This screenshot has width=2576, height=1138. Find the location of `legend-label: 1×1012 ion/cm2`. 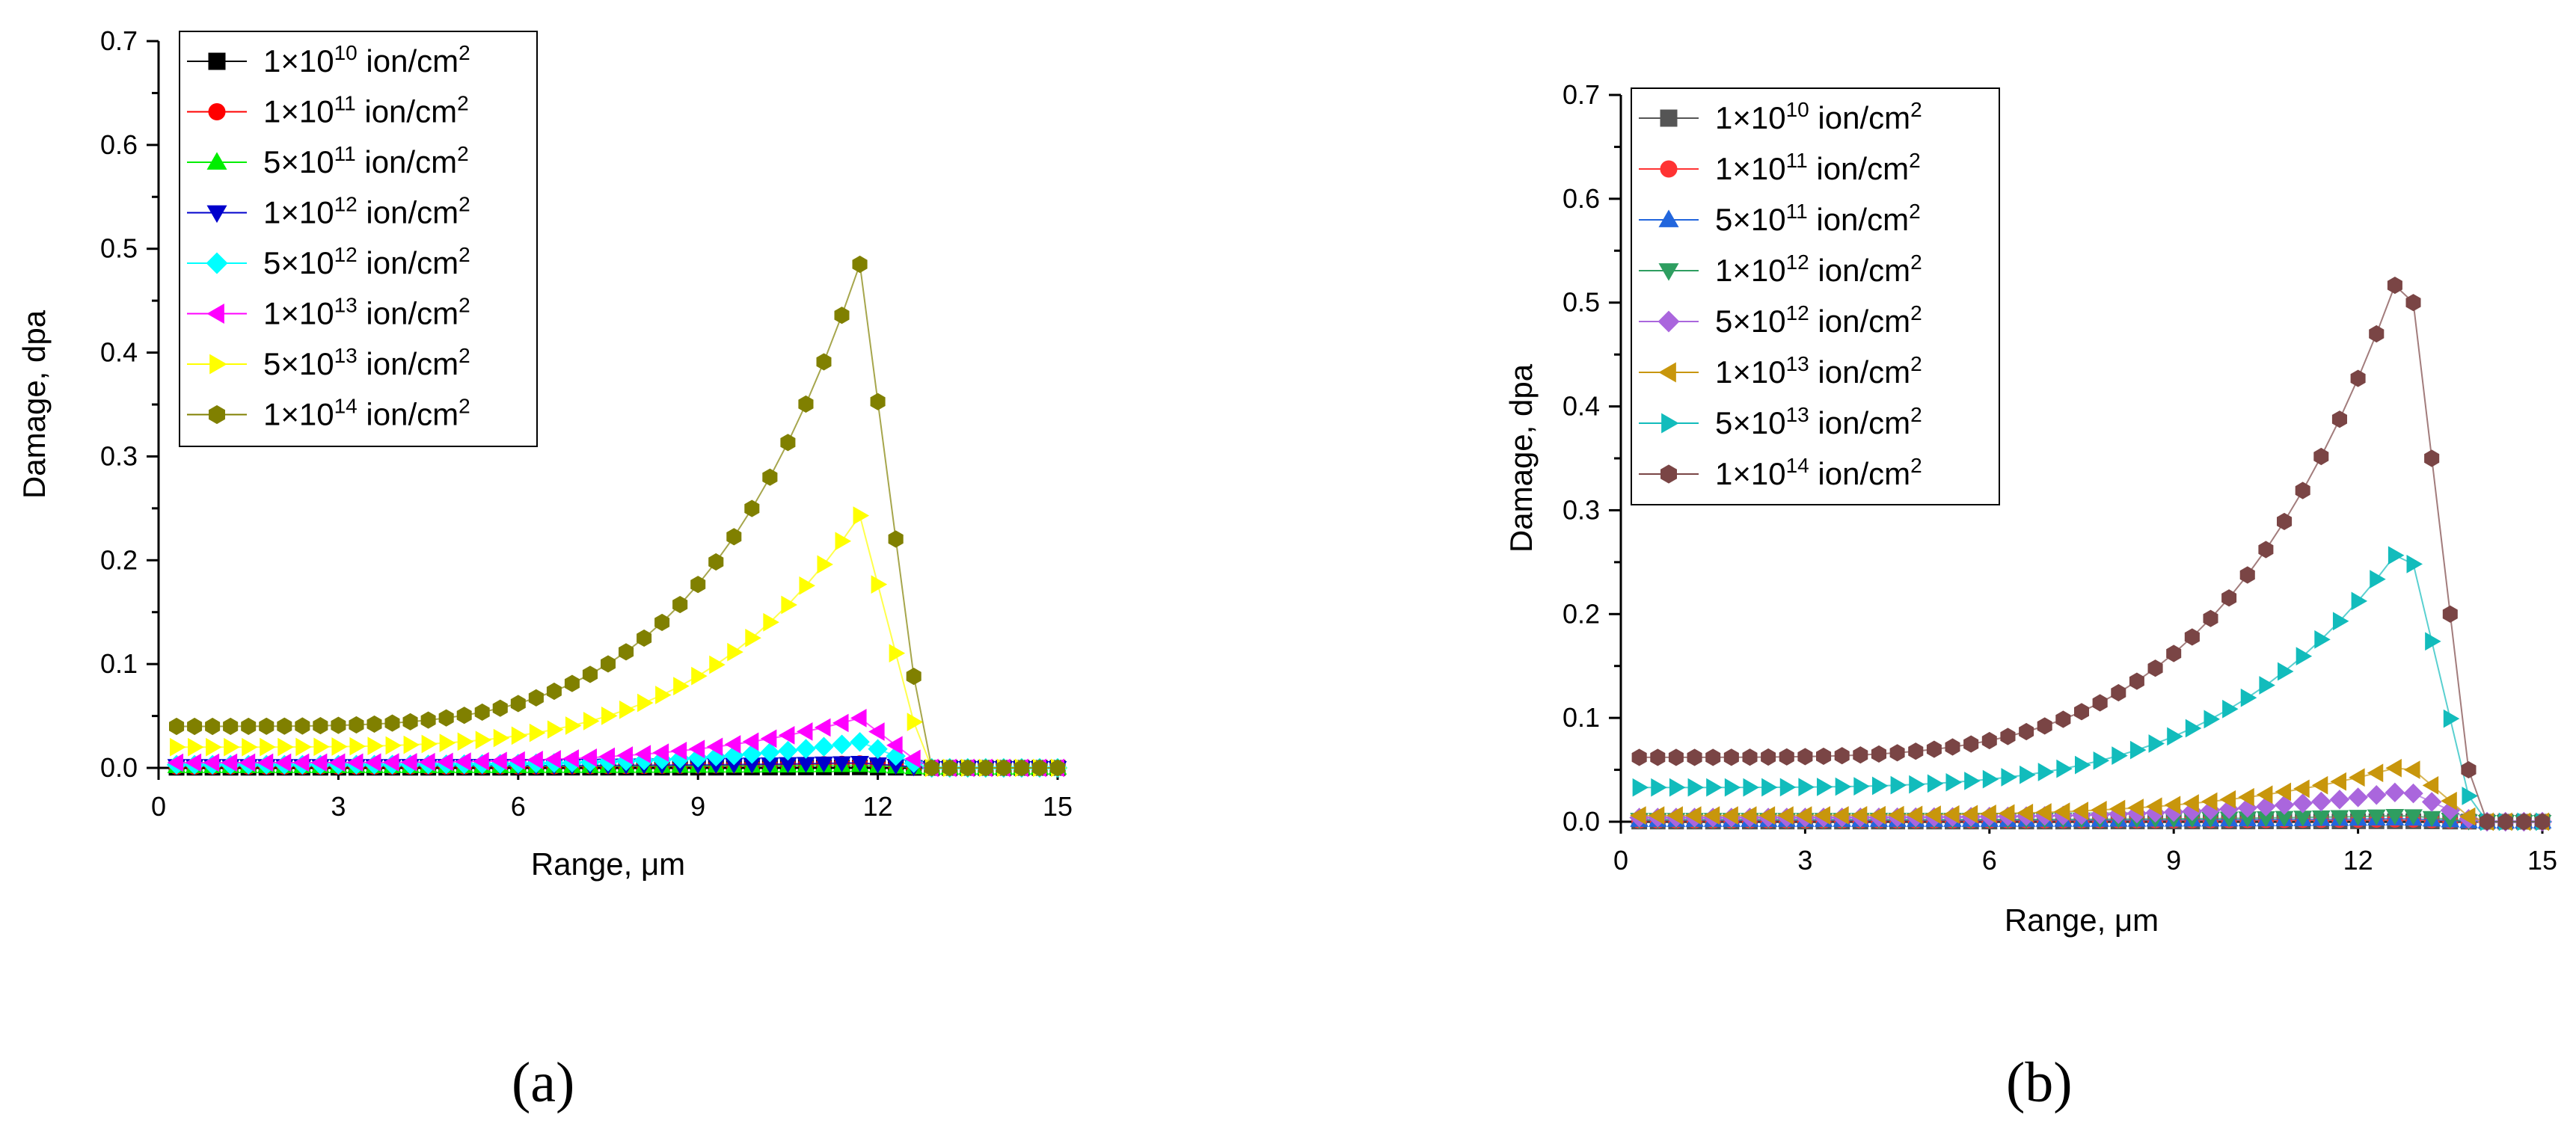

legend-label: 1×1012 ion/cm2 is located at coordinates (1818, 269).